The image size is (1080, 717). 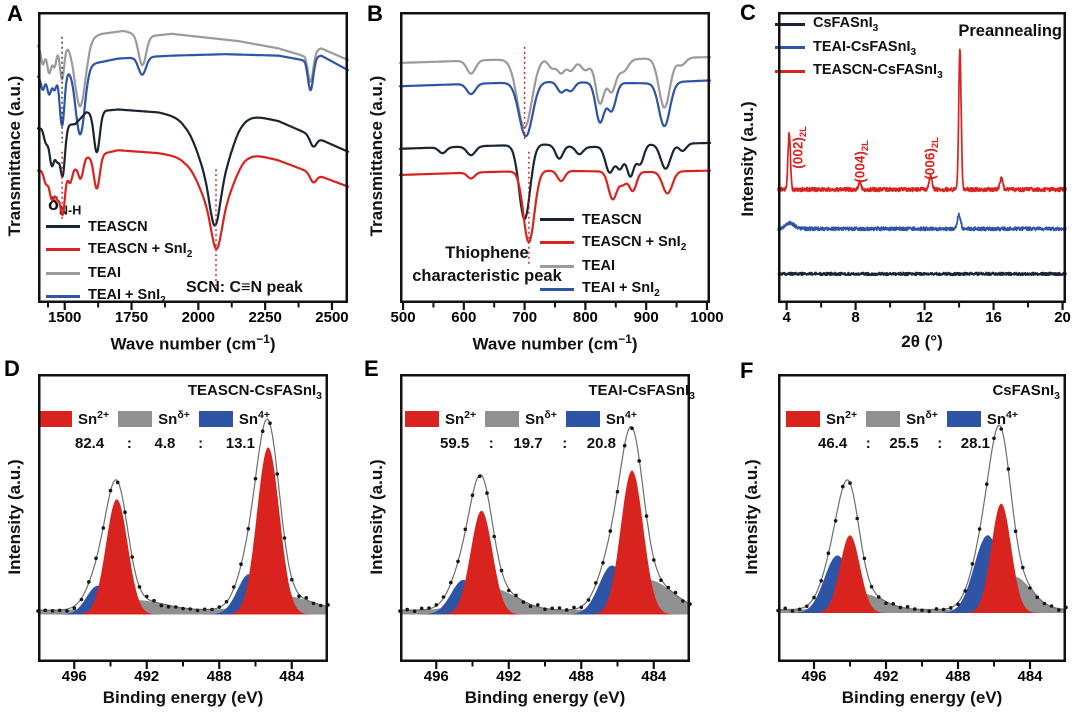 What do you see at coordinates (859, 71) in the screenshot?
I see `legend-item: TEASCN-CsFASnI3` at bounding box center [859, 71].